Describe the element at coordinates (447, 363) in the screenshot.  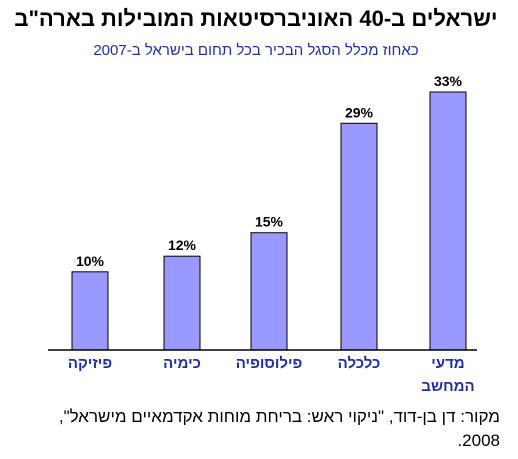
I see `category-label-5-line-1: מדעי` at that location.